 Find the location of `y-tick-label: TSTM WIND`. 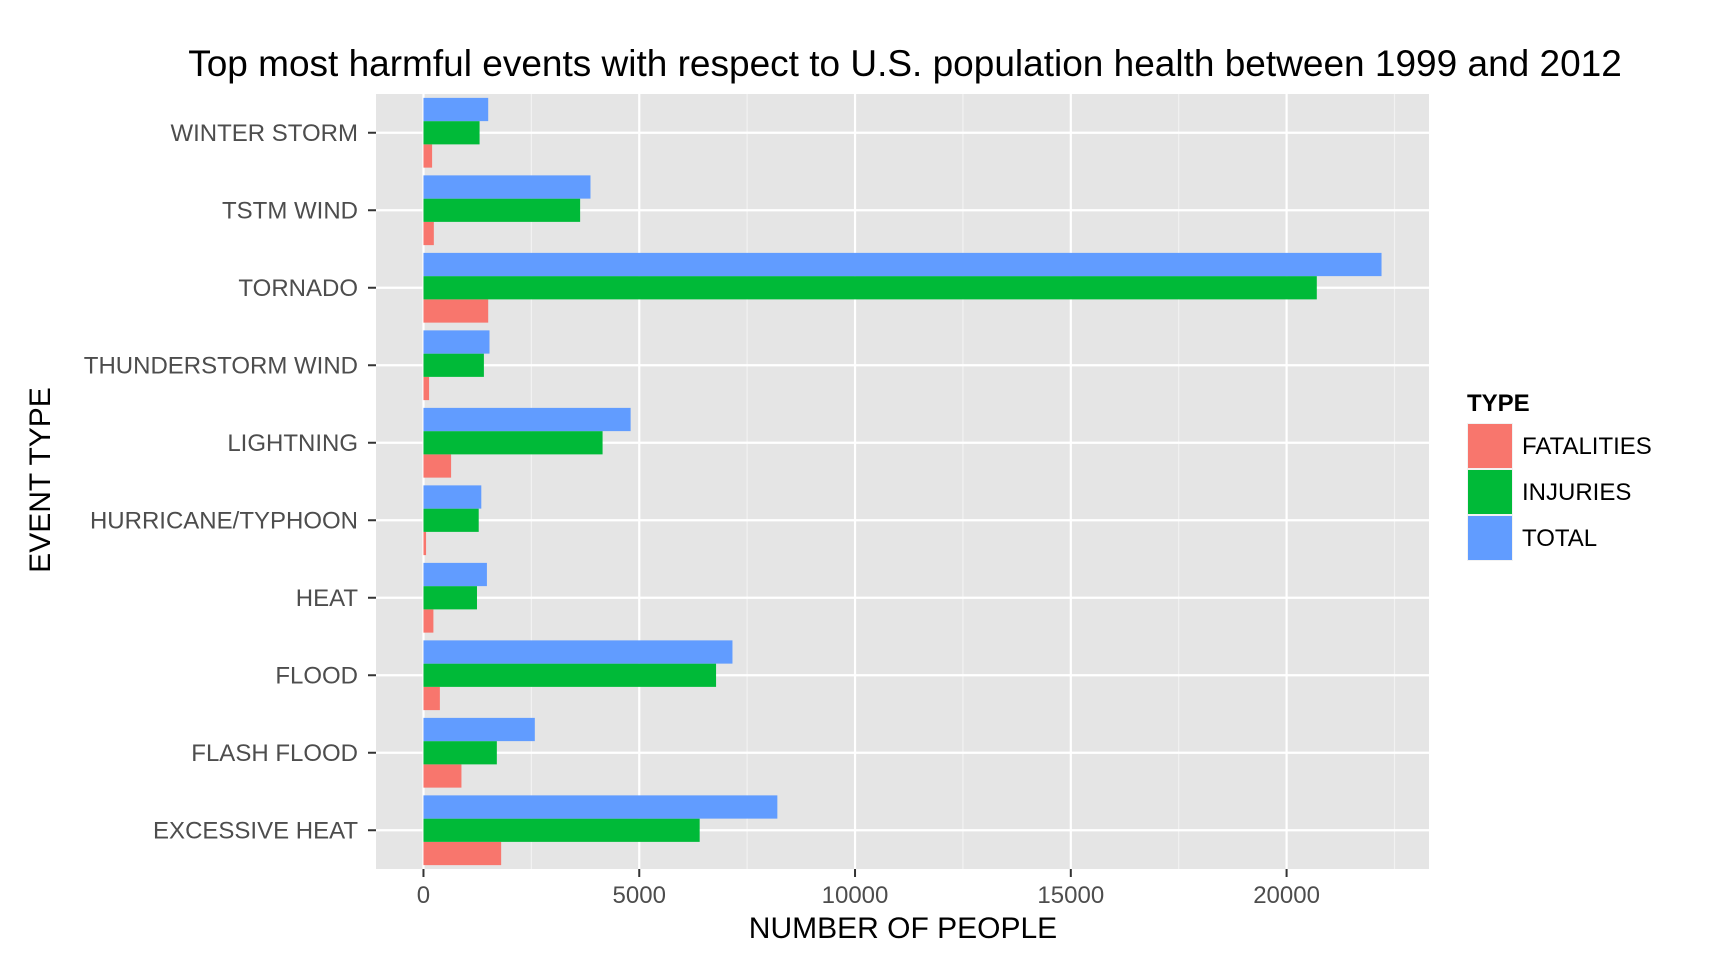

y-tick-label: TSTM WIND is located at coordinates (290, 210).